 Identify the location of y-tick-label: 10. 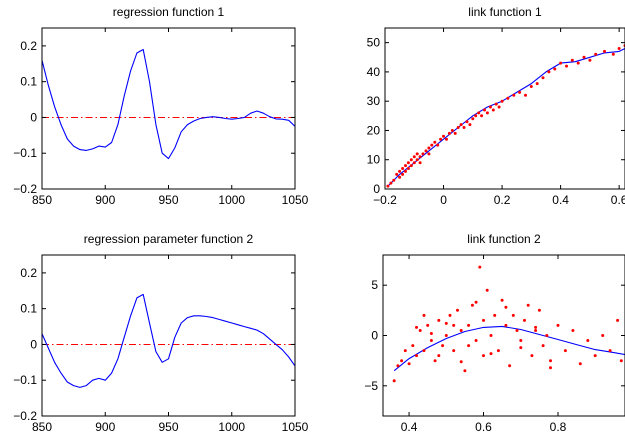
(374, 160).